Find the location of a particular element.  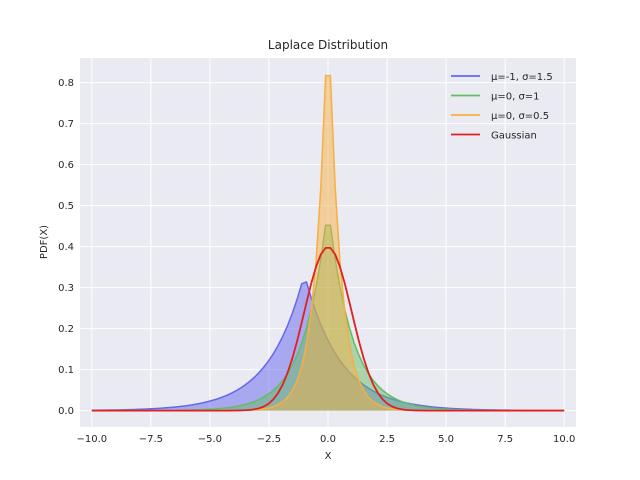

y-tick-label: 0.6 is located at coordinates (66, 165).